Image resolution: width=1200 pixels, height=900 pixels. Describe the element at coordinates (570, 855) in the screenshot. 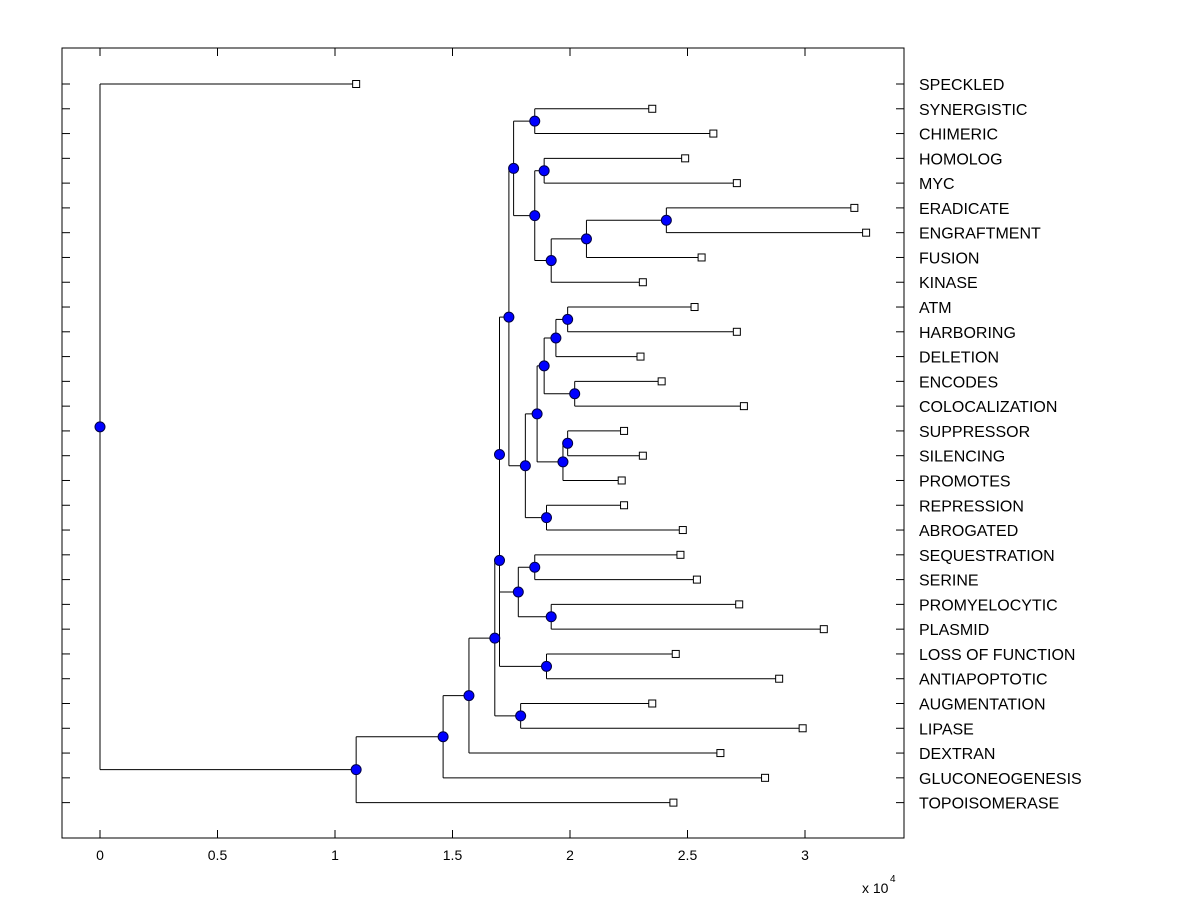

I see `x-tick-label: 2` at that location.